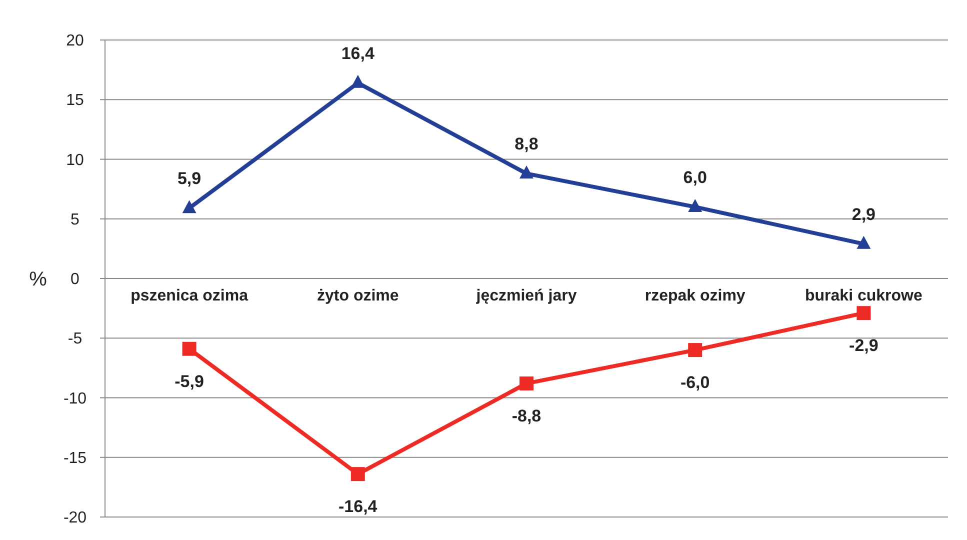  Describe the element at coordinates (695, 177) in the screenshot. I see `data-label: 6,0` at that location.